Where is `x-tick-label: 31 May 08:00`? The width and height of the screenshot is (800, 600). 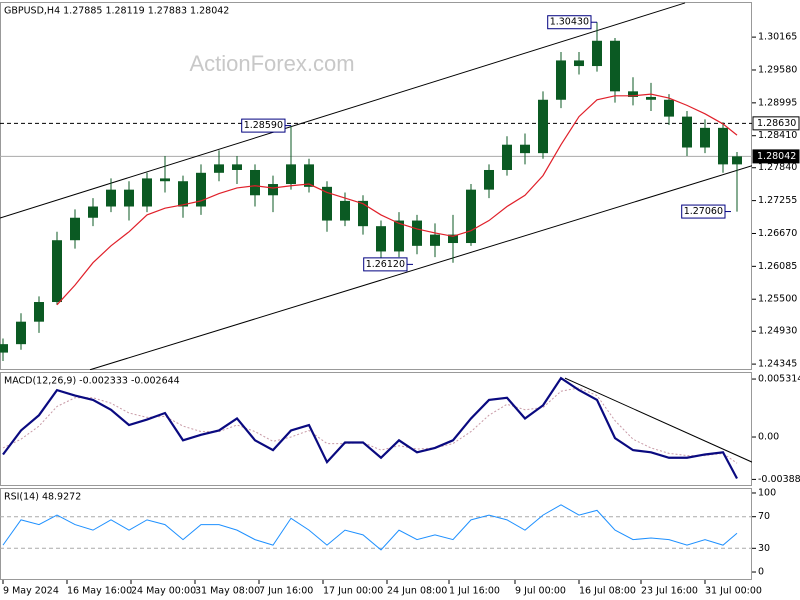 x-tick-label: 31 May 08:00 is located at coordinates (227, 591).